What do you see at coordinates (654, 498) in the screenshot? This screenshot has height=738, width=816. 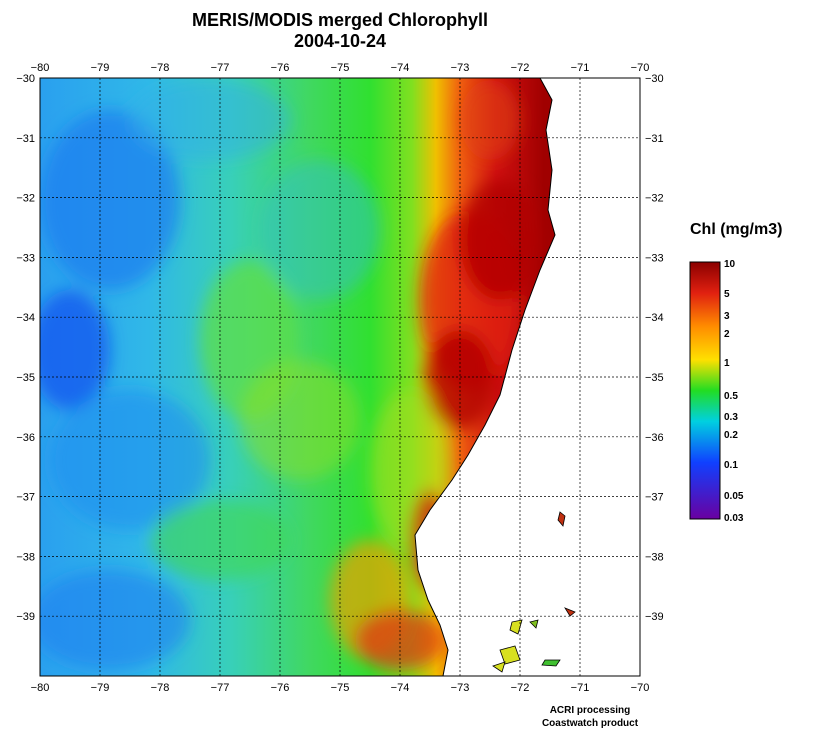 I see `lat-tick-right: −37` at bounding box center [654, 498].